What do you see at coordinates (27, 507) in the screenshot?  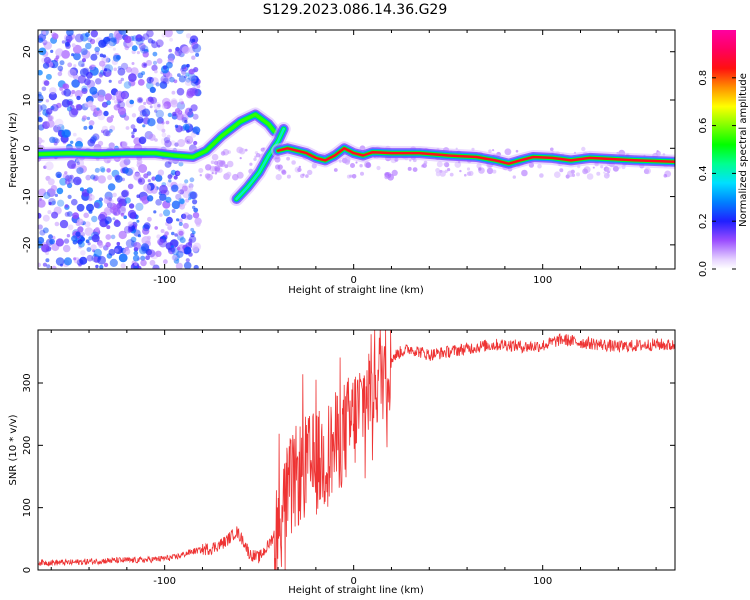 I see `y-tick-label: 100` at bounding box center [27, 507].